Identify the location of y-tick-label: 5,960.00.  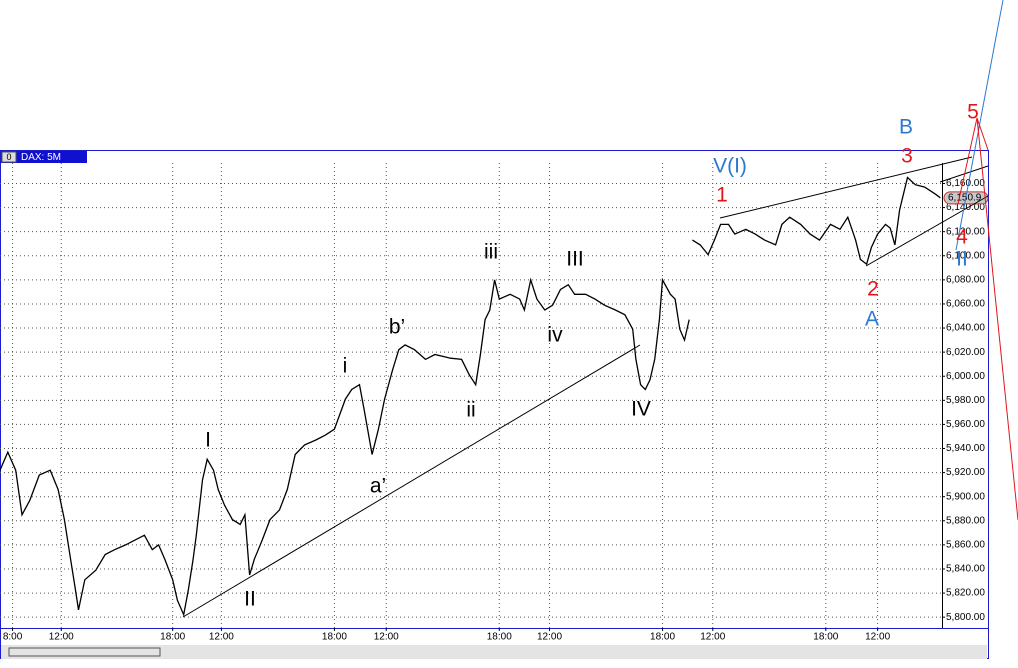
(965, 424).